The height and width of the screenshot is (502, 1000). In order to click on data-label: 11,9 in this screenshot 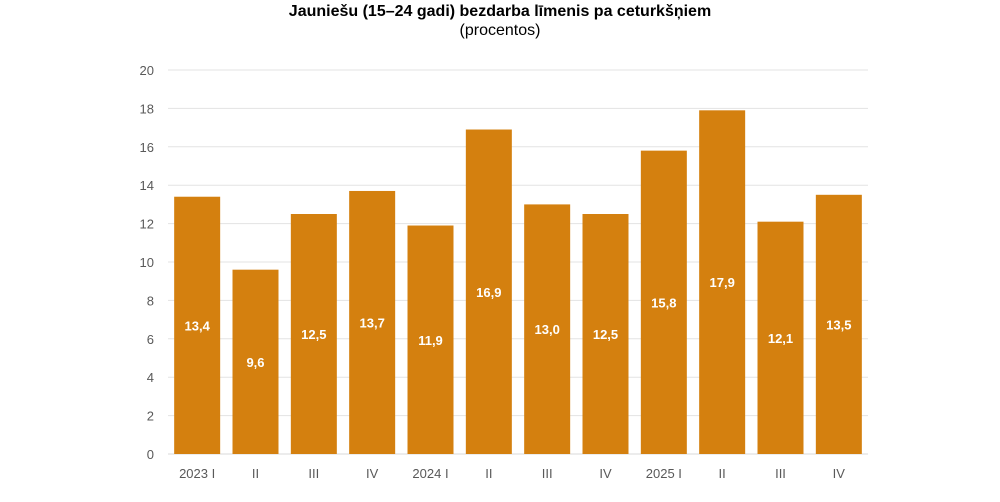, I will do `click(430, 340)`.